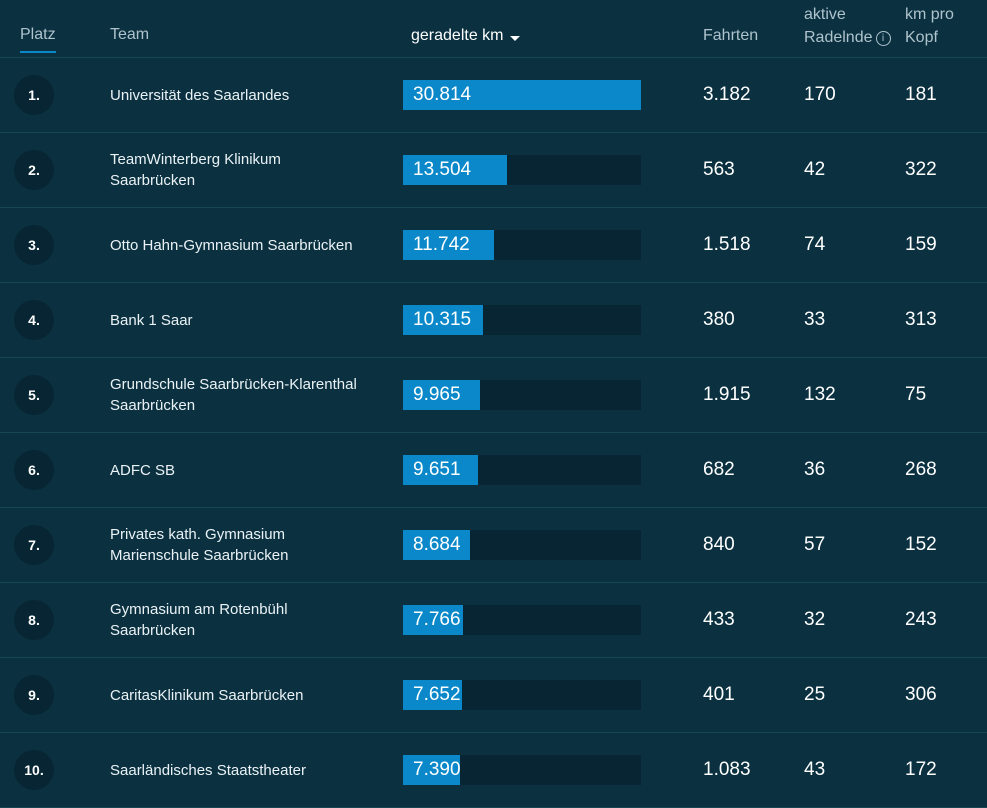 Image resolution: width=987 pixels, height=808 pixels. What do you see at coordinates (34, 170) in the screenshot?
I see `rank-badge: 2.` at bounding box center [34, 170].